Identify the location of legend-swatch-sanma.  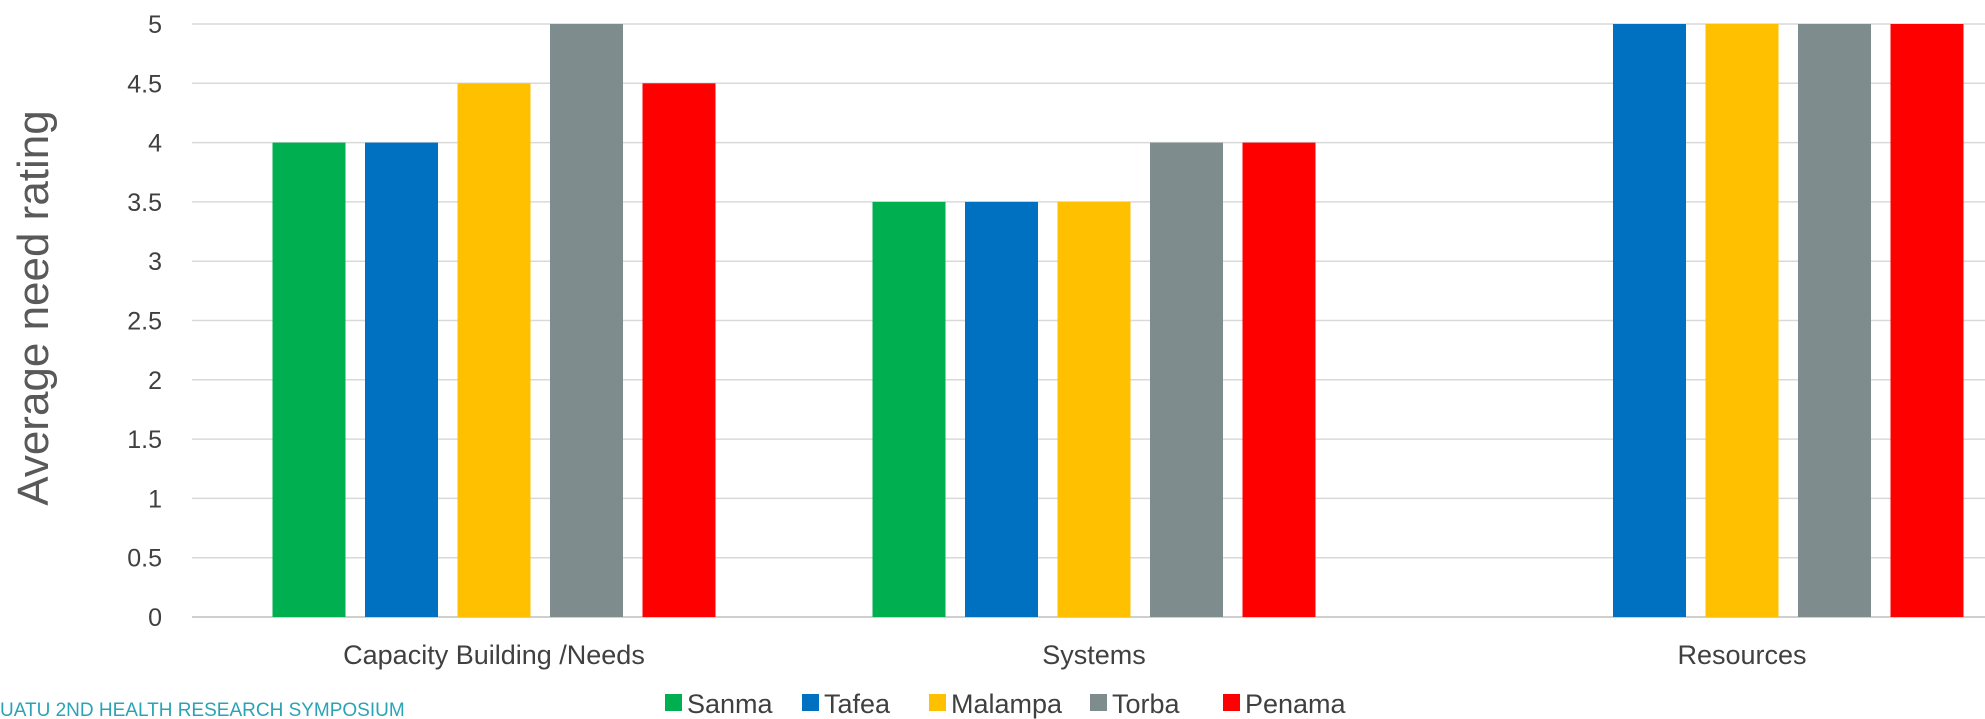
(673, 702).